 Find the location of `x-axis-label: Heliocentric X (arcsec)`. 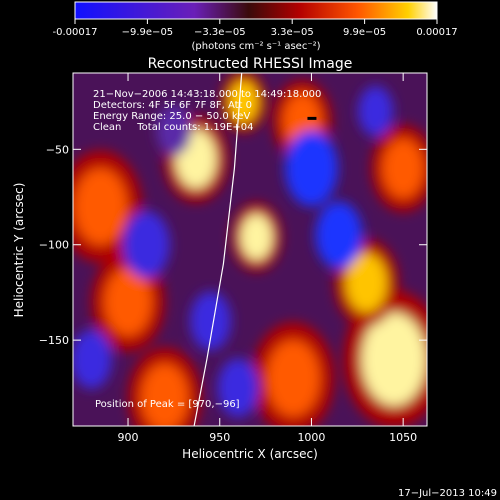

x-axis-label: Heliocentric X (arcsec) is located at coordinates (250, 454).